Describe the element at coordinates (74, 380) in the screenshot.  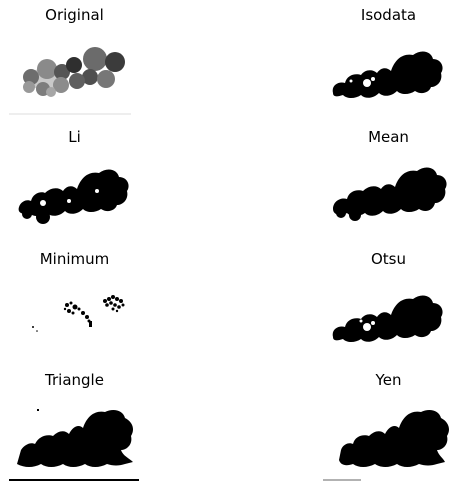
I see `panel-title-triangle: Triangle` at that location.